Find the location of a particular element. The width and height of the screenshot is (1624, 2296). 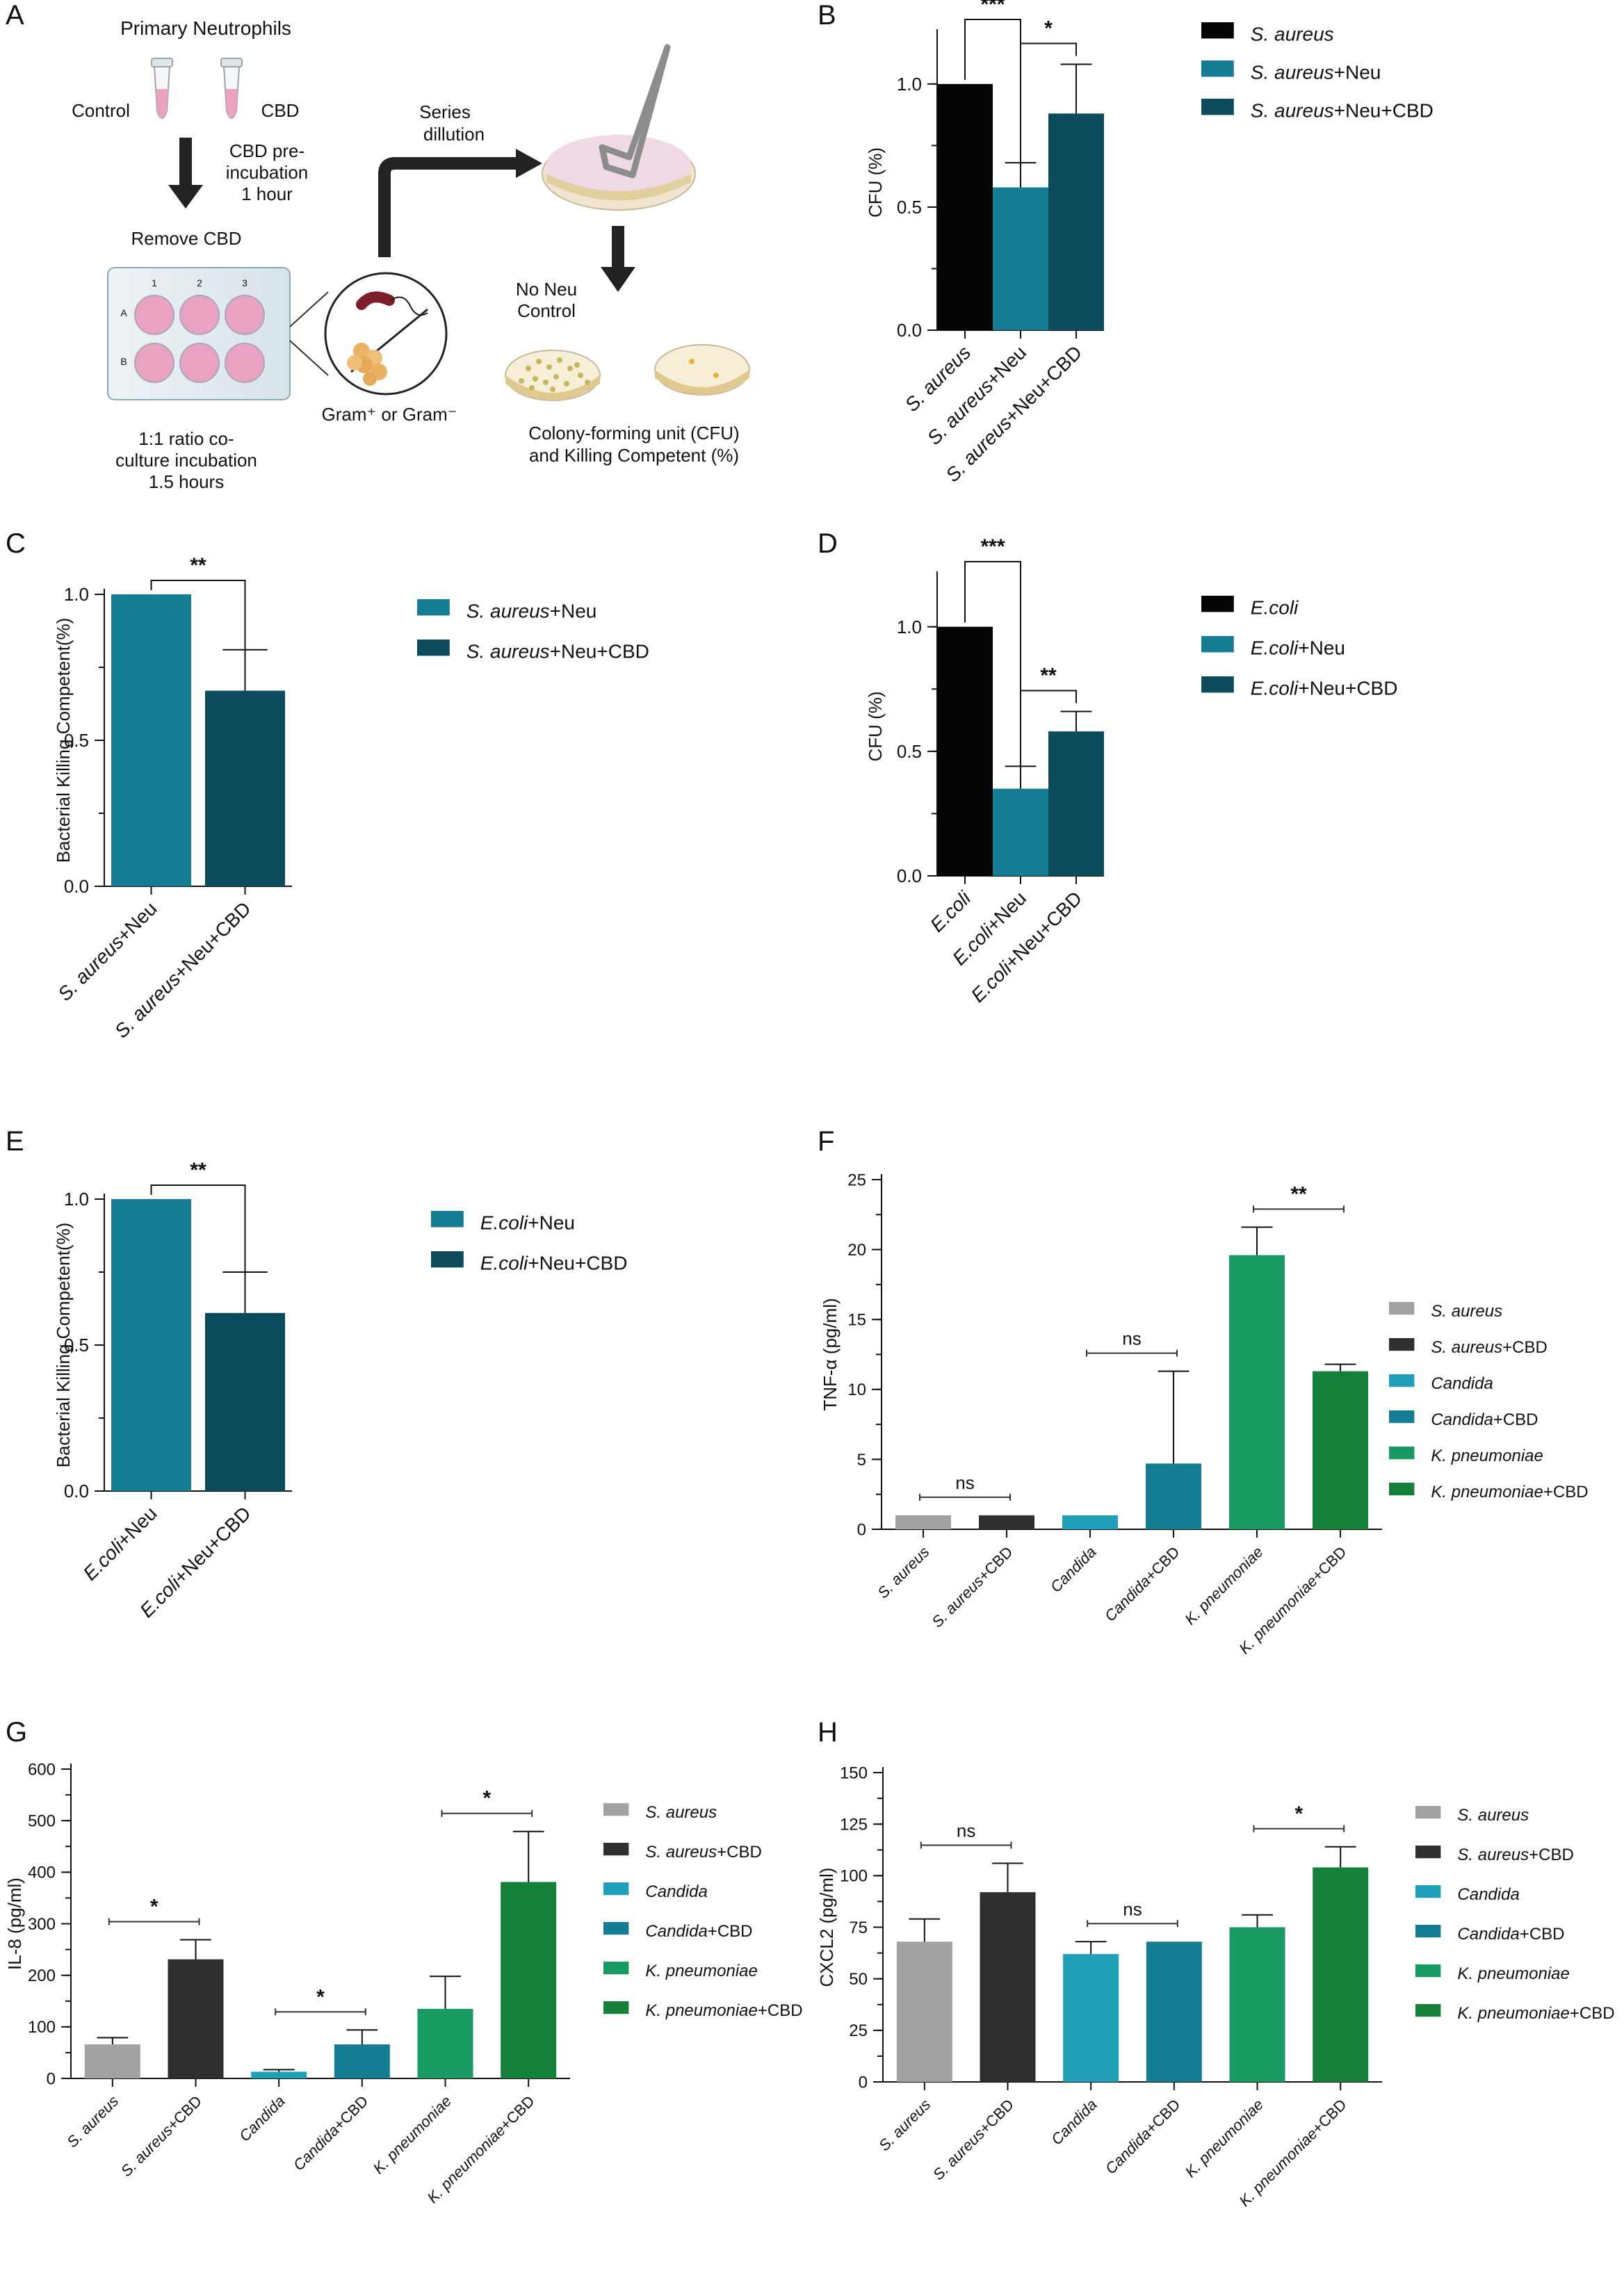

preincubation-line-1: CBD pre- is located at coordinates (266, 151).